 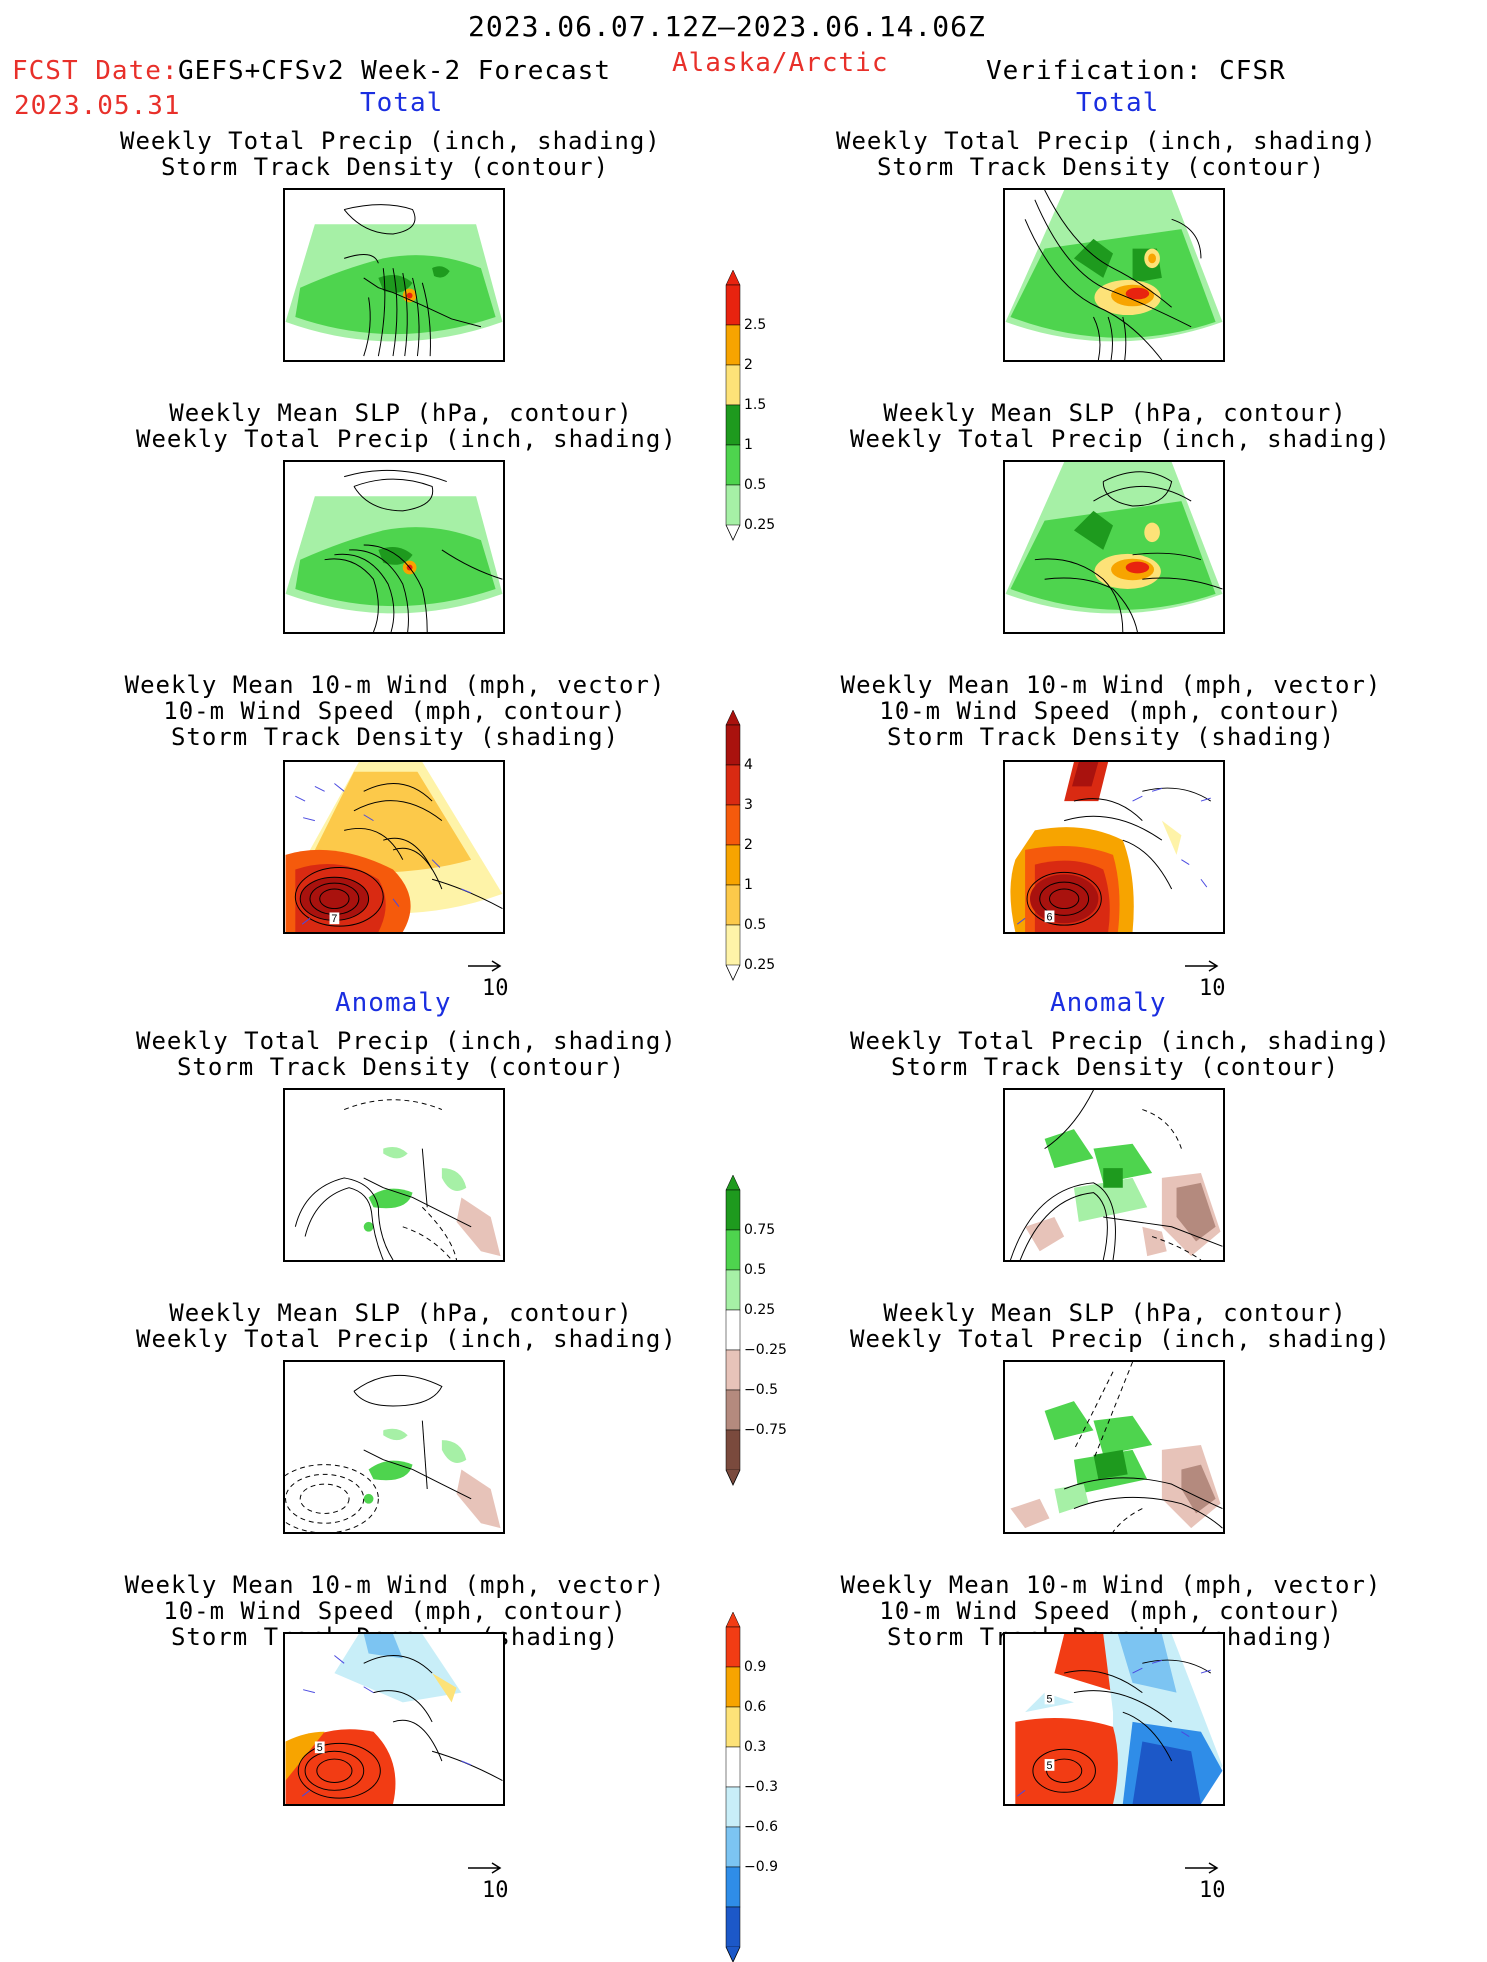 What do you see at coordinates (496, 1883) in the screenshot?
I see `vector-ref-anom-fcst: 10` at bounding box center [496, 1883].